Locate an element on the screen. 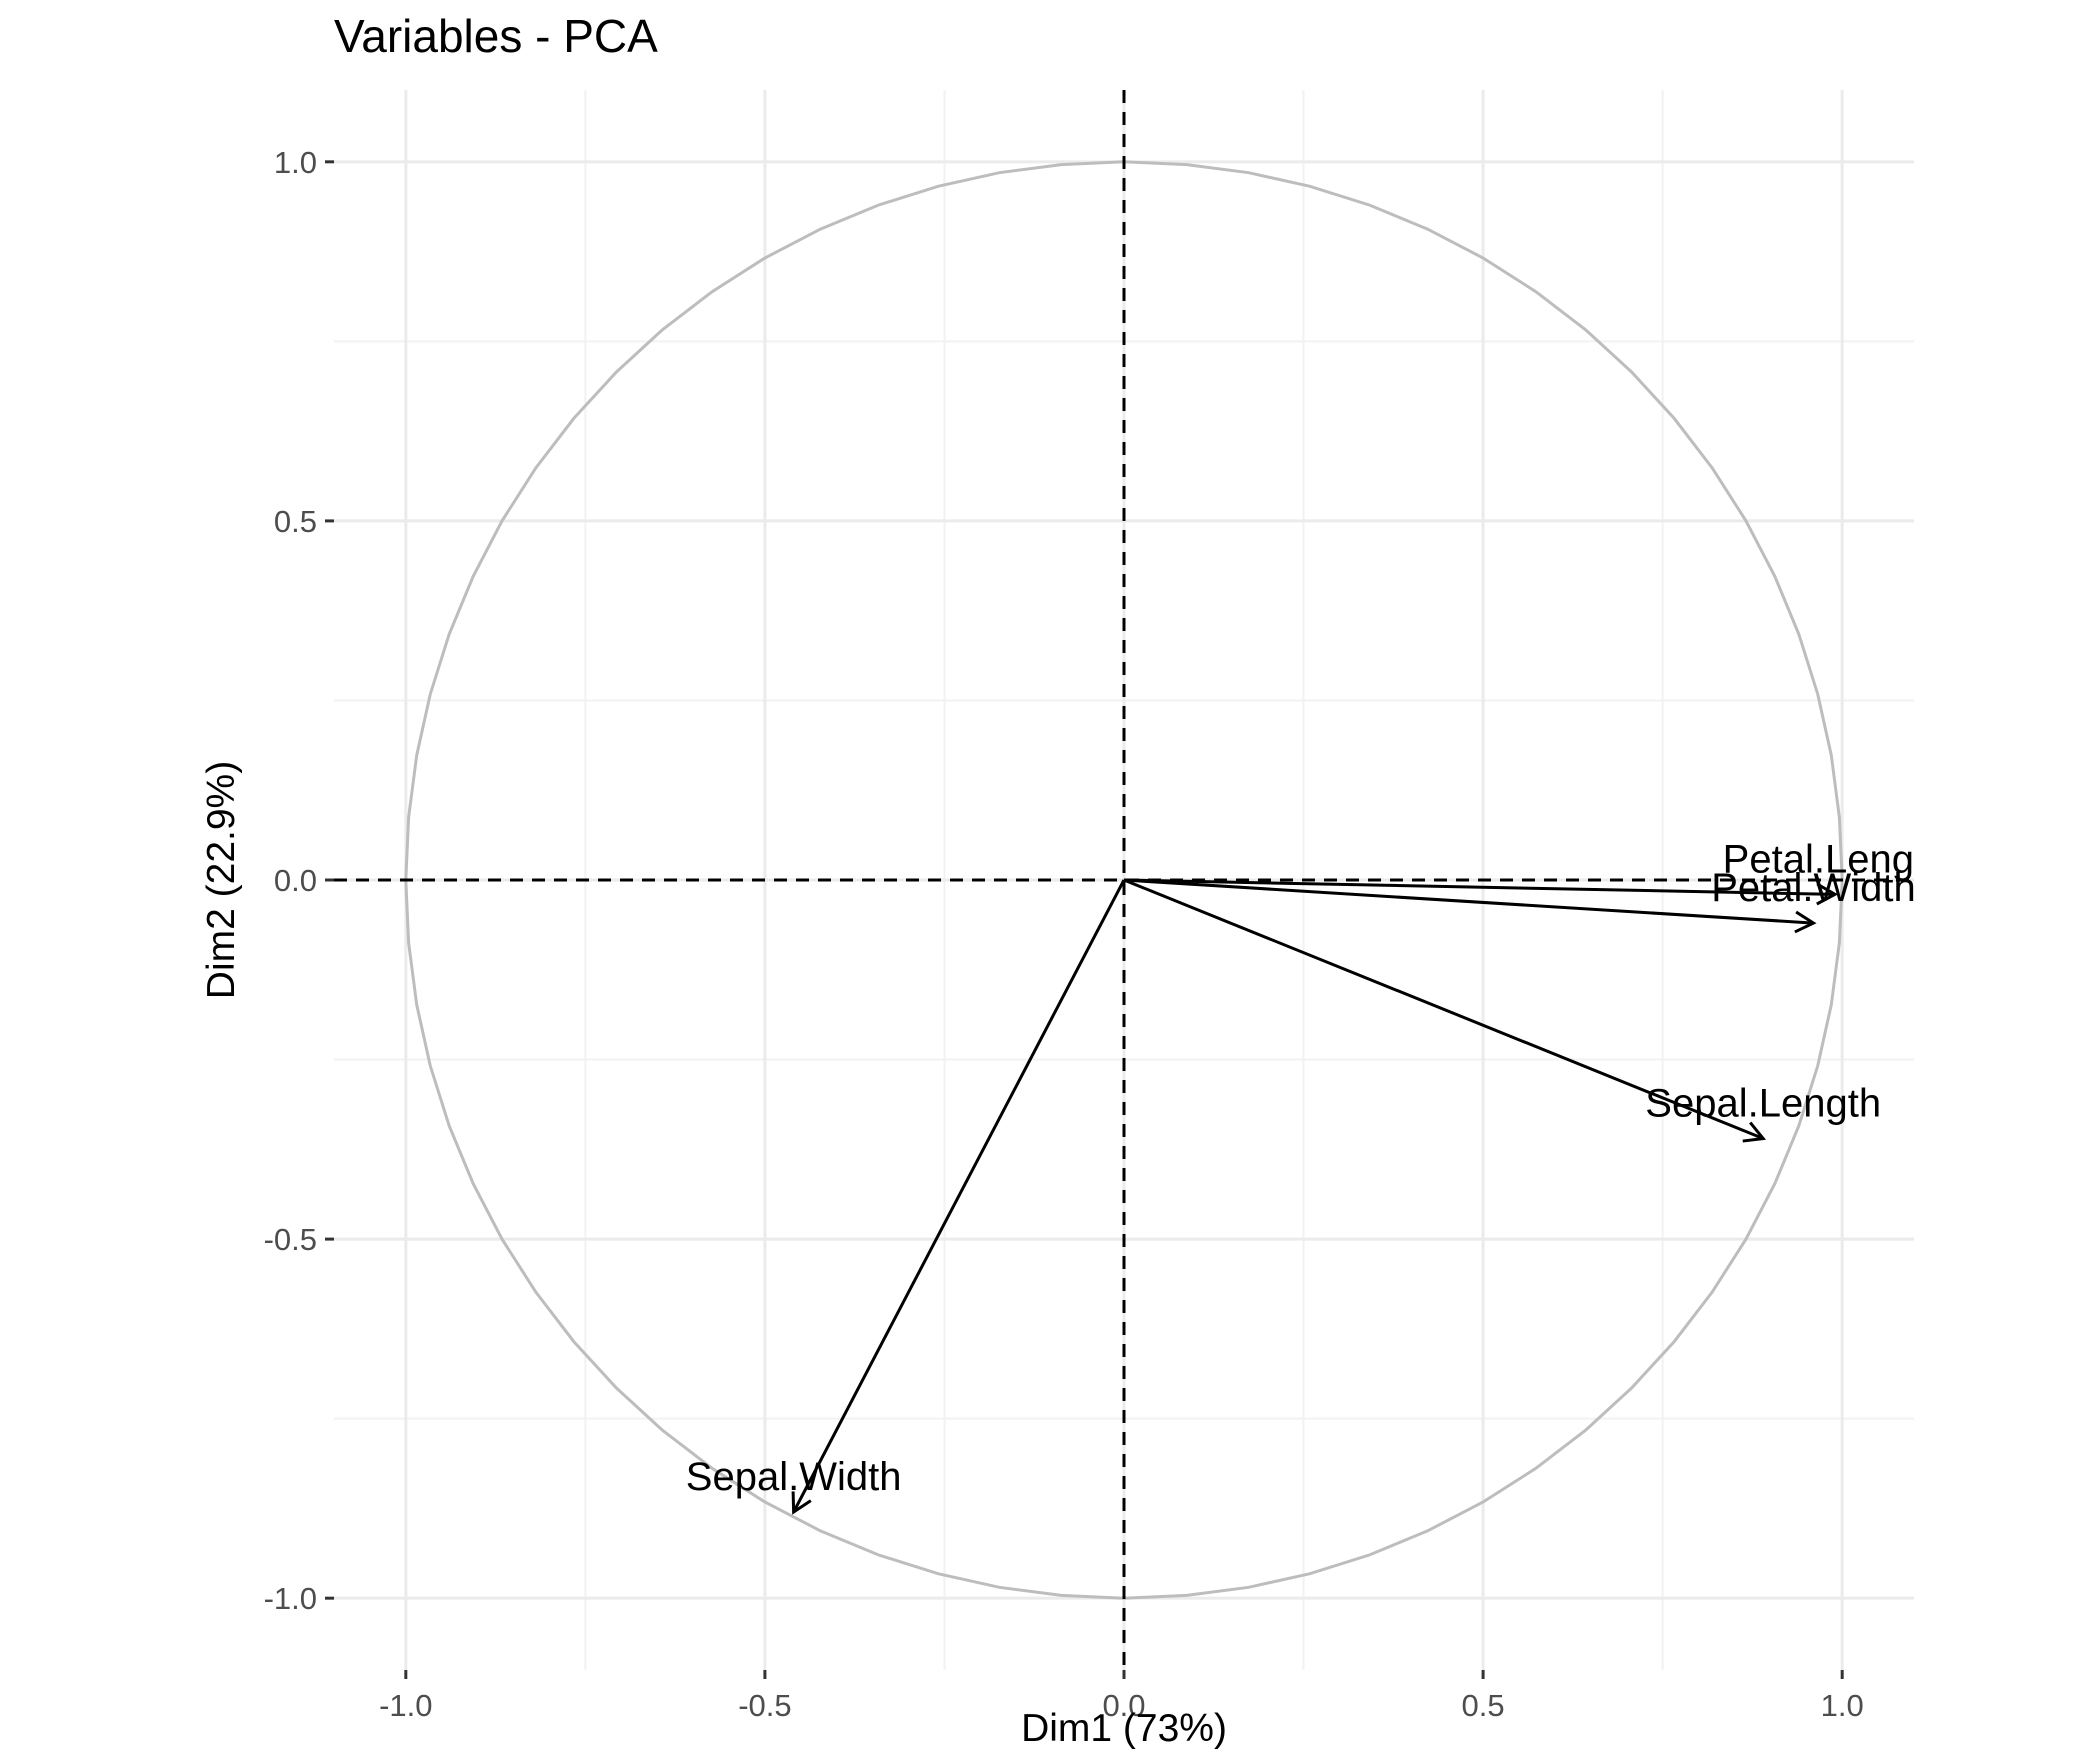 The height and width of the screenshot is (1756, 2082). label-sepal-width: Sepal.Width is located at coordinates (794, 1477).